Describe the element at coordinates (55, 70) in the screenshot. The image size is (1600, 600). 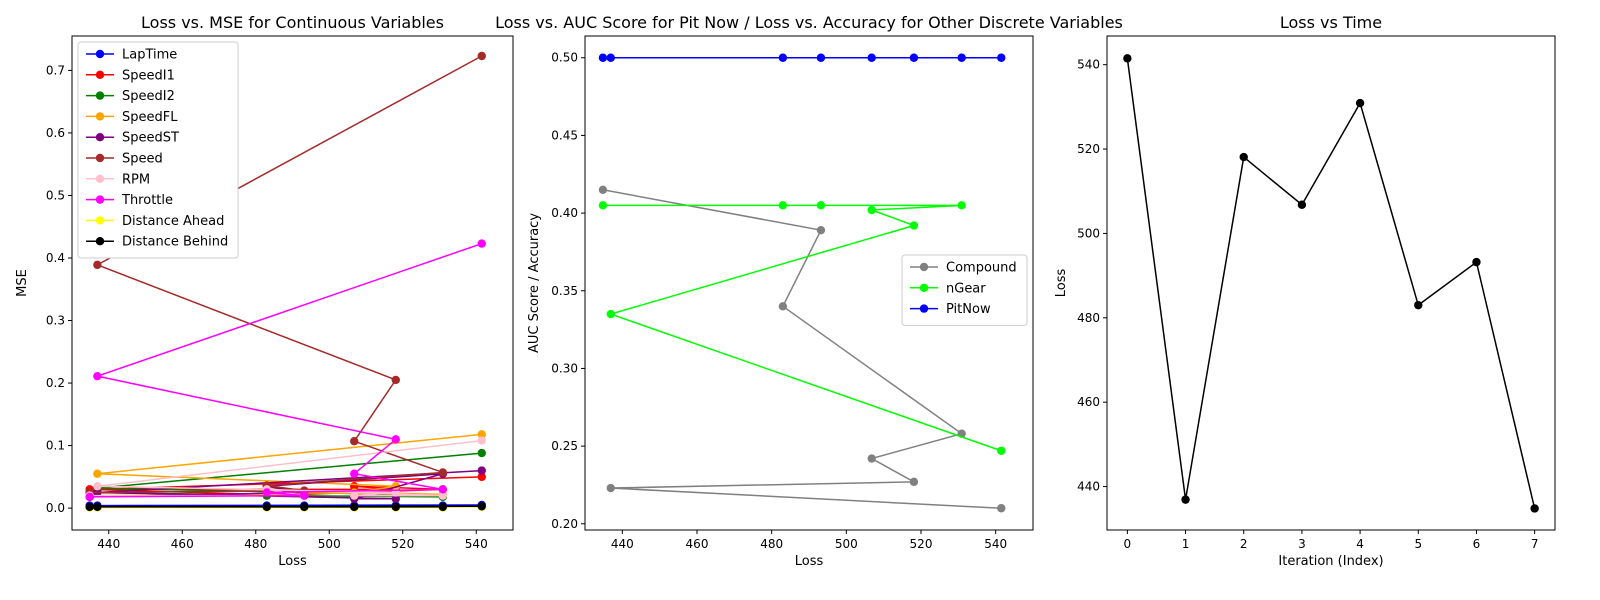
I see `y-tick-label: 0.7` at that location.